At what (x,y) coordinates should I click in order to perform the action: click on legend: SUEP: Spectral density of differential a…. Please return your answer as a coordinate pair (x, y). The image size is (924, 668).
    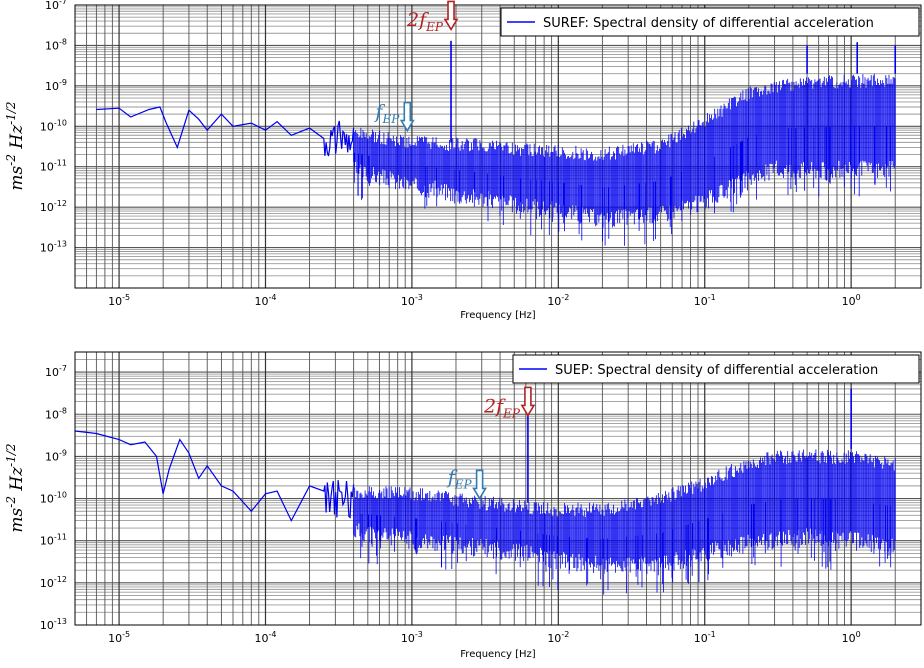
    Looking at the image, I should click on (716, 369).